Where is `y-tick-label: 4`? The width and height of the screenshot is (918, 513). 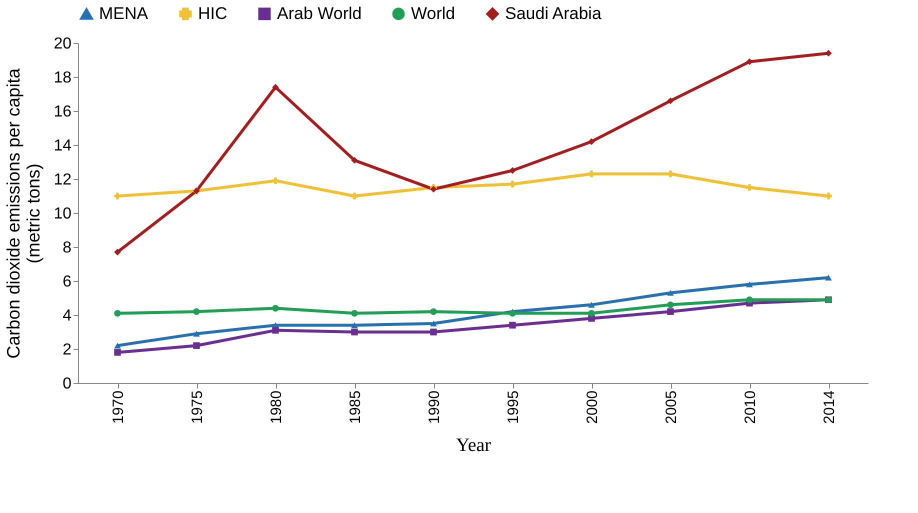 y-tick-label: 4 is located at coordinates (67, 316).